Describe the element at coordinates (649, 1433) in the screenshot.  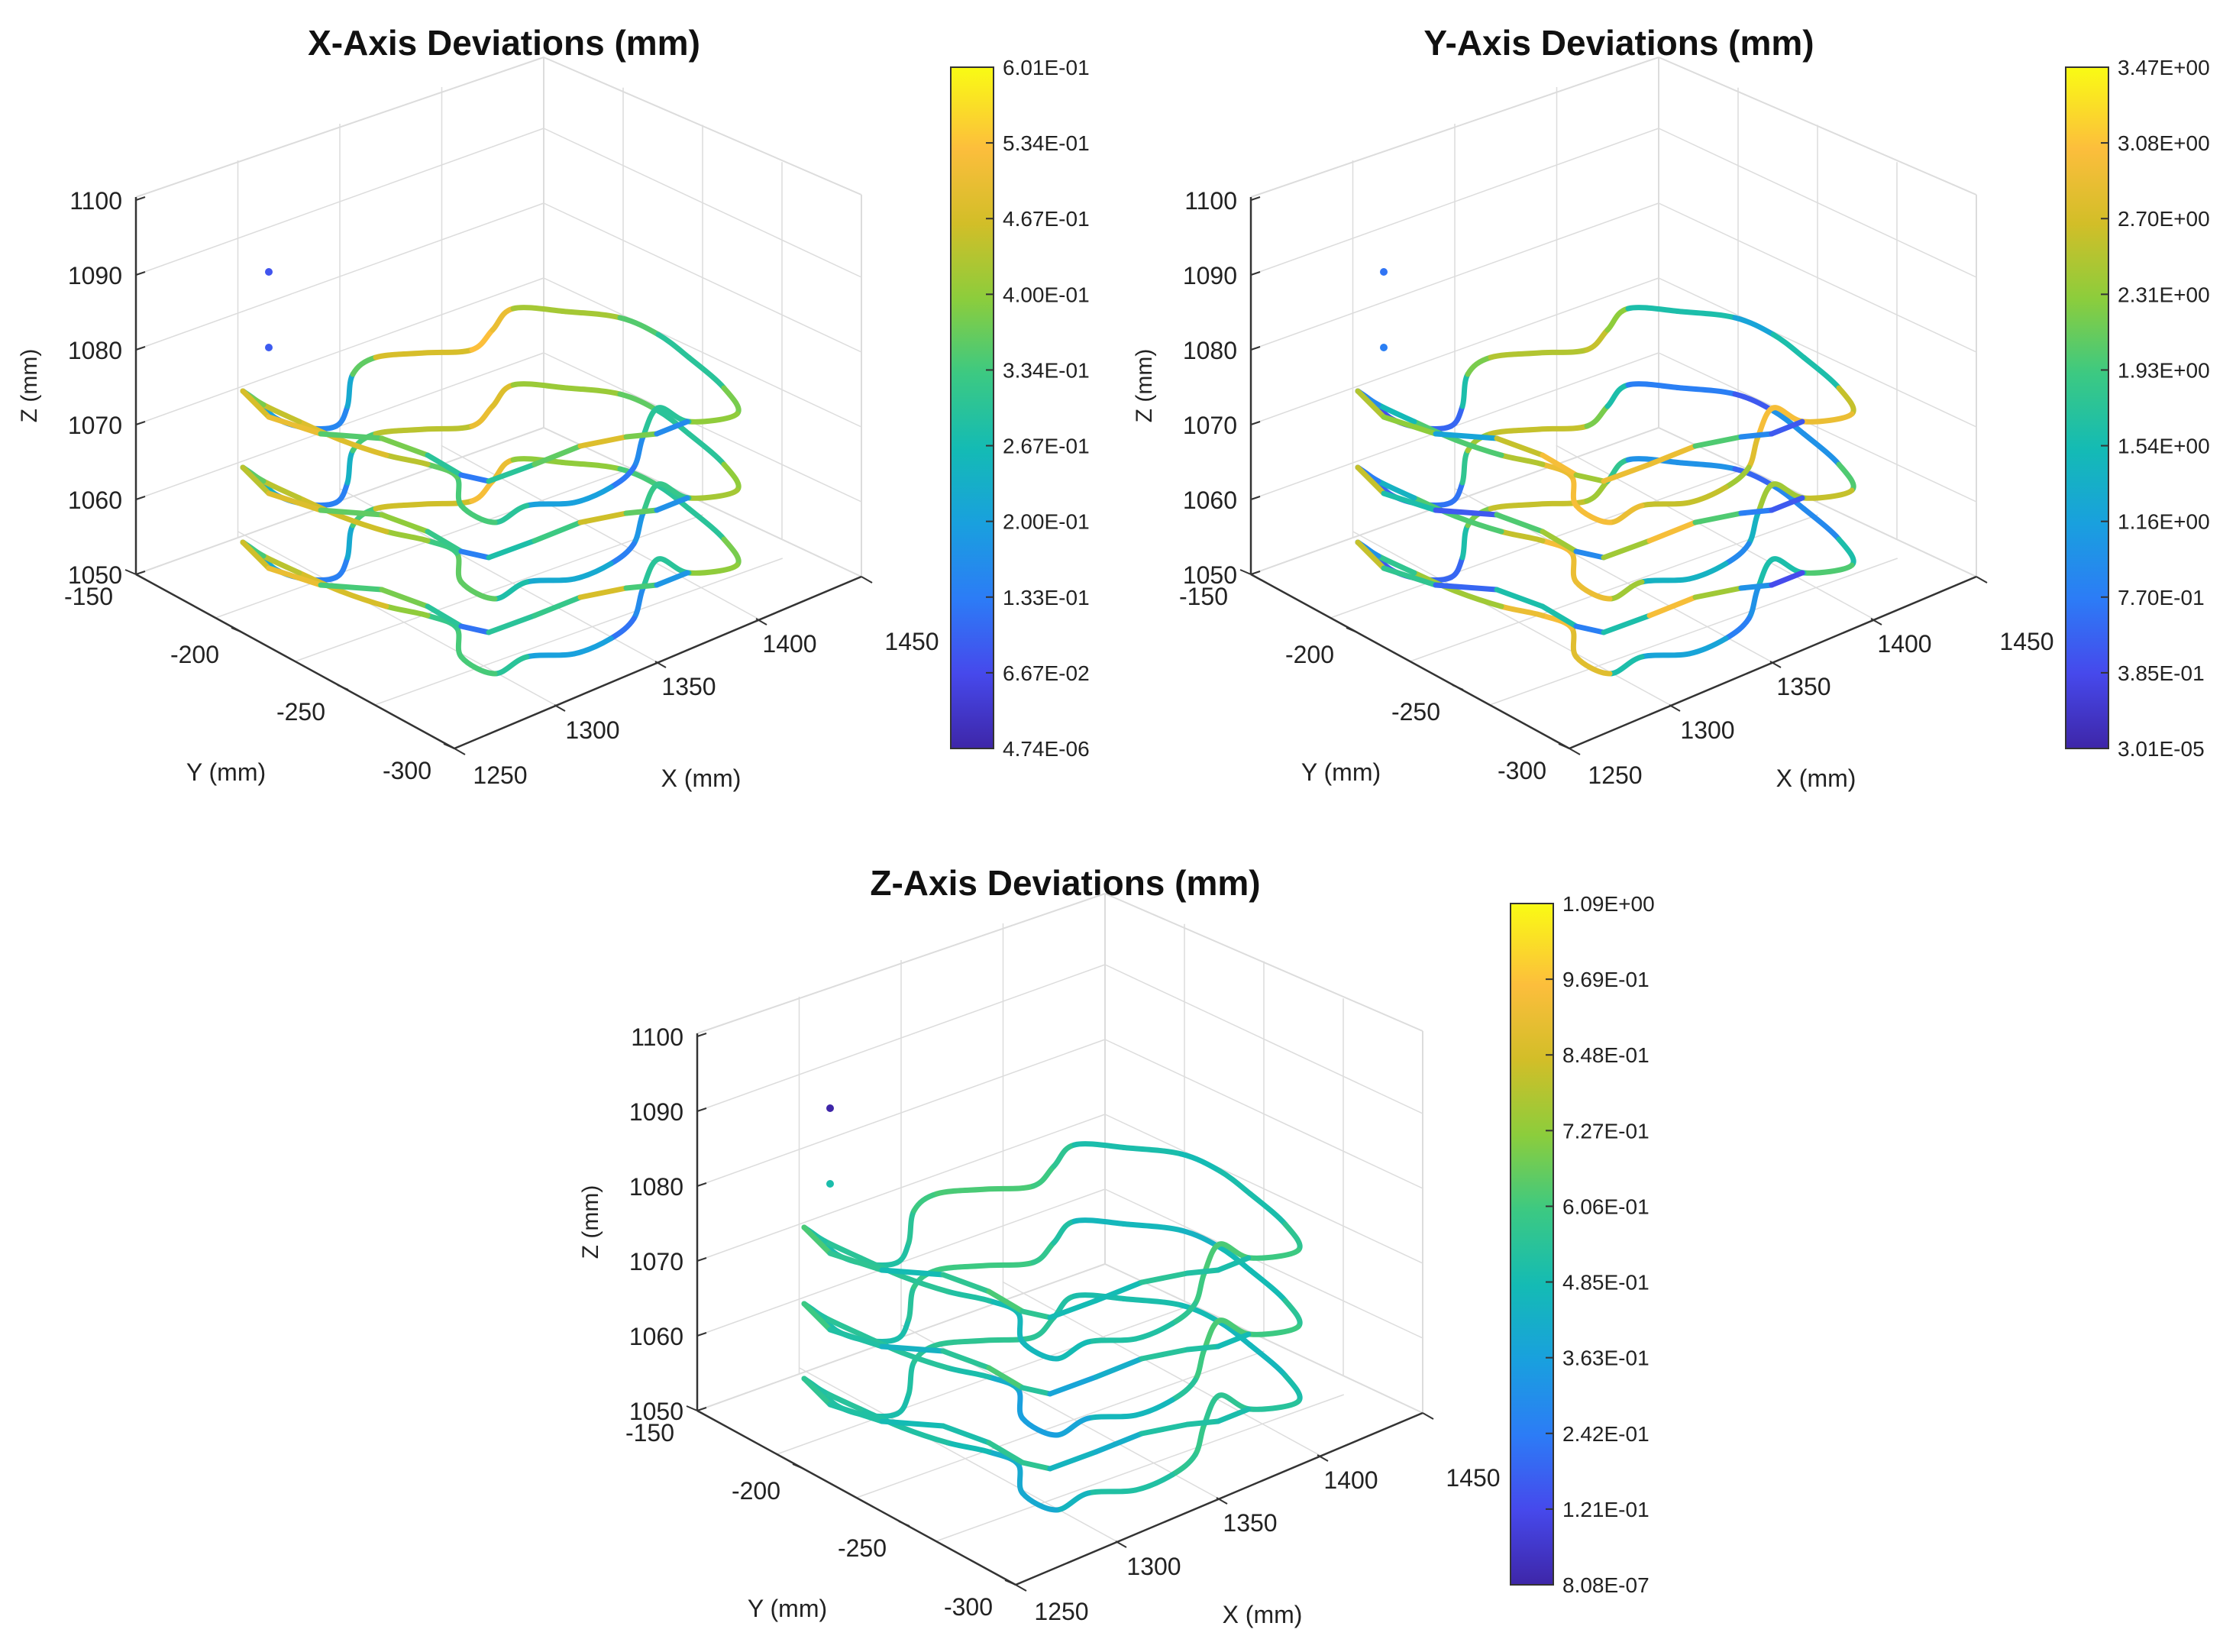
I see `y-tick-label: -150` at that location.